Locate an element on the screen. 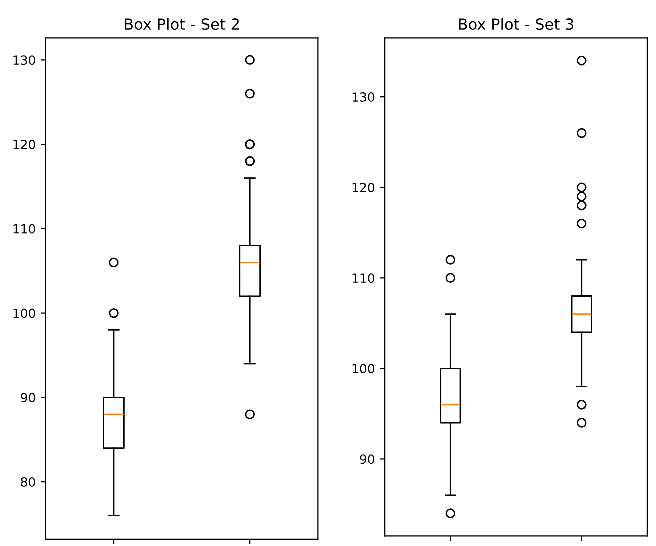 This screenshot has width=656, height=546. y-tick-label: 80 is located at coordinates (28, 482).